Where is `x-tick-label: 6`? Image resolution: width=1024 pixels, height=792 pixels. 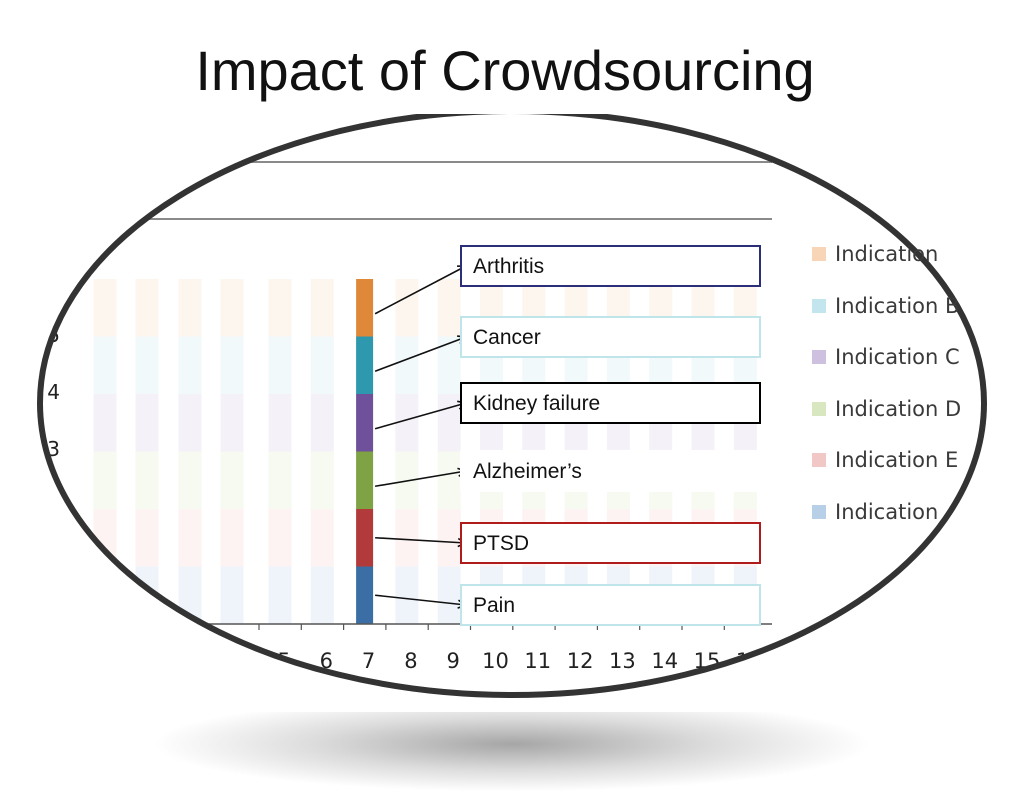 x-tick-label: 6 is located at coordinates (326, 661).